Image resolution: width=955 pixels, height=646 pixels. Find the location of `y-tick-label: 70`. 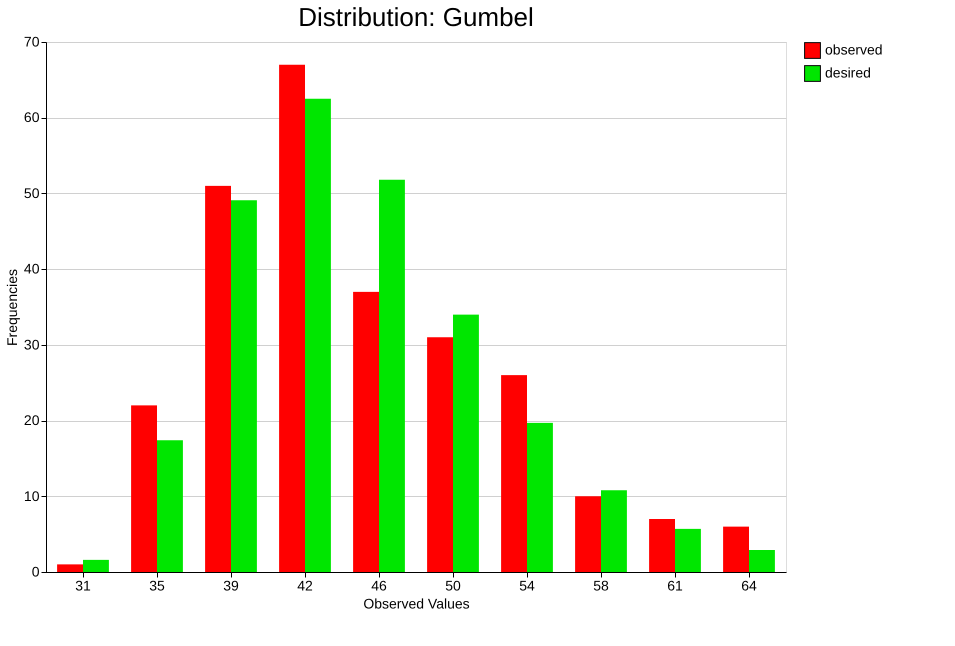

y-tick-label: 70 is located at coordinates (32, 42).